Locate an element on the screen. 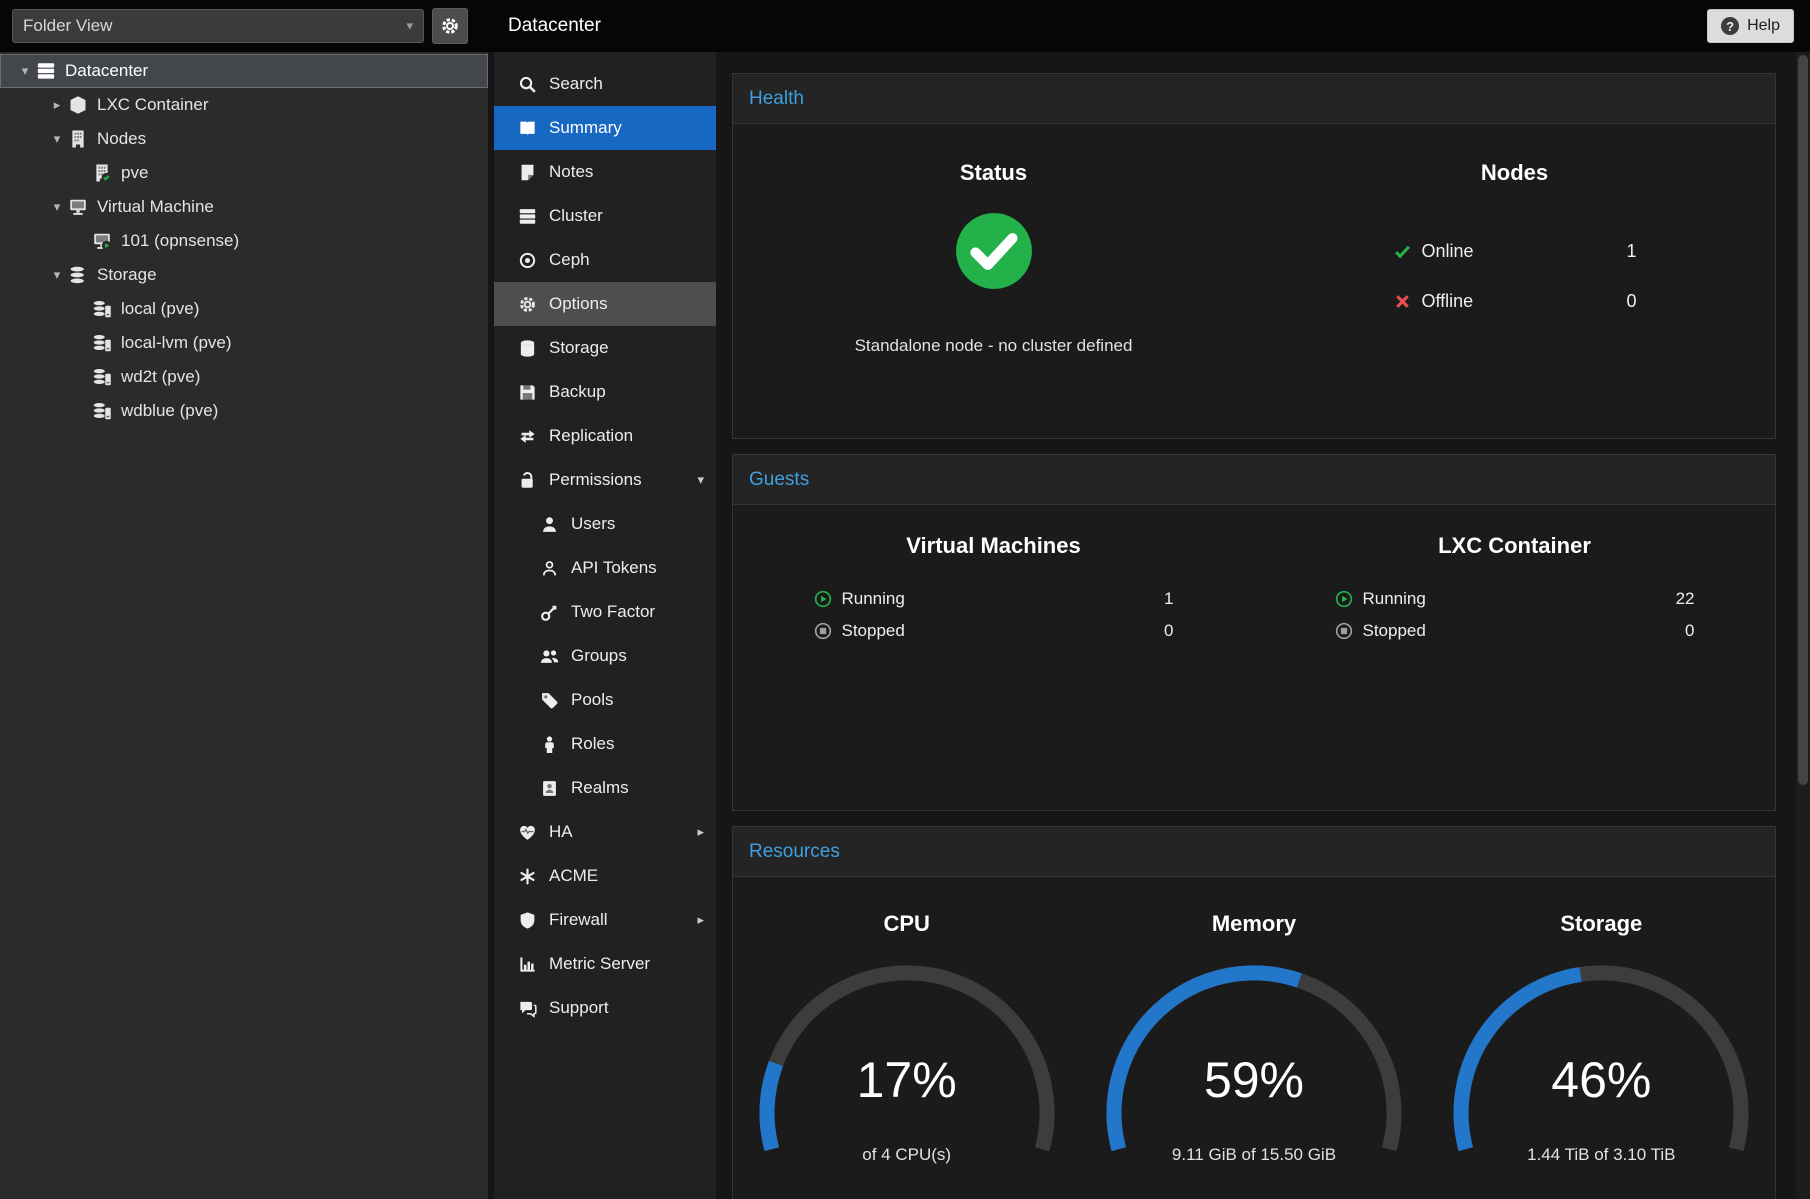  online-label: Online is located at coordinates (1447, 250).